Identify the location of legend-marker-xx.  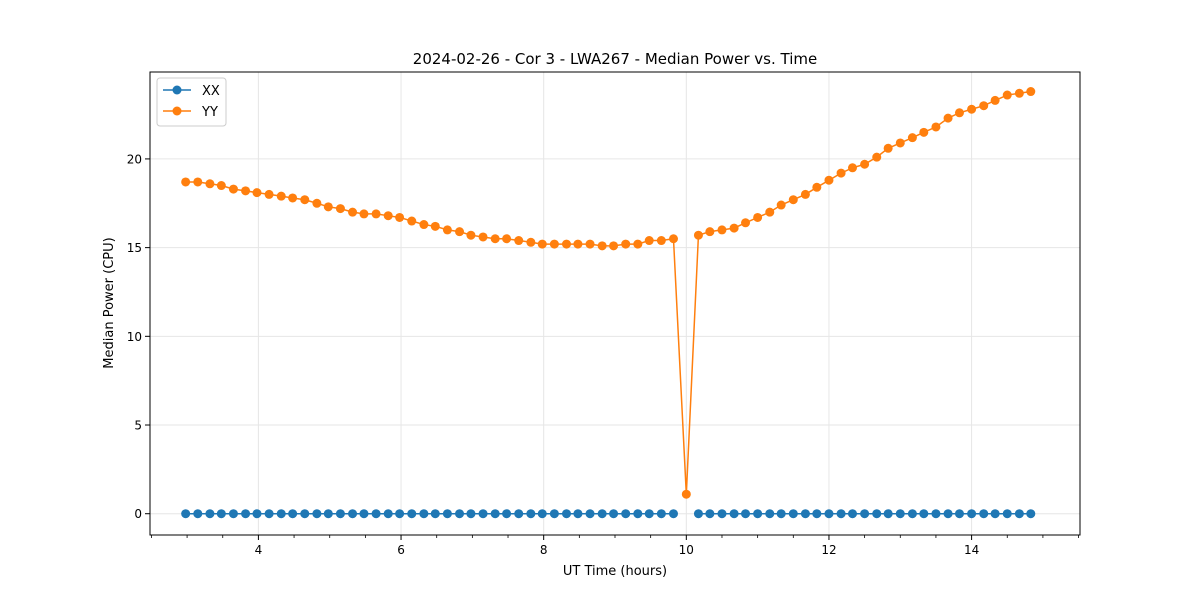
(177, 90).